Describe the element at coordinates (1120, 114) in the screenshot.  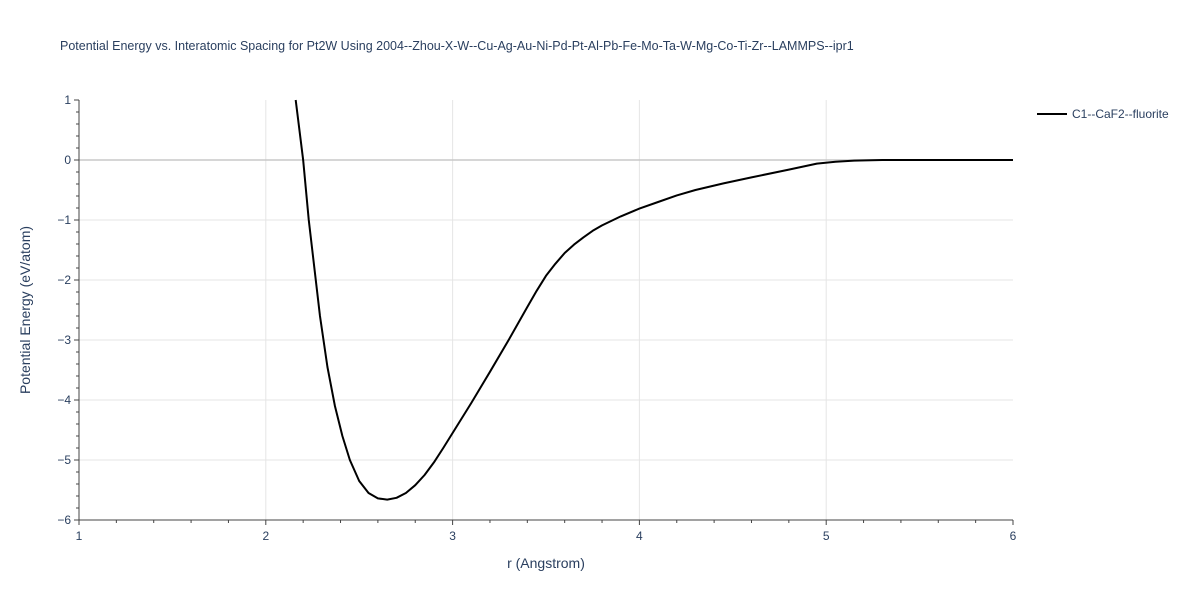
I see `legend-label: C1--CaF2--fluorite` at that location.